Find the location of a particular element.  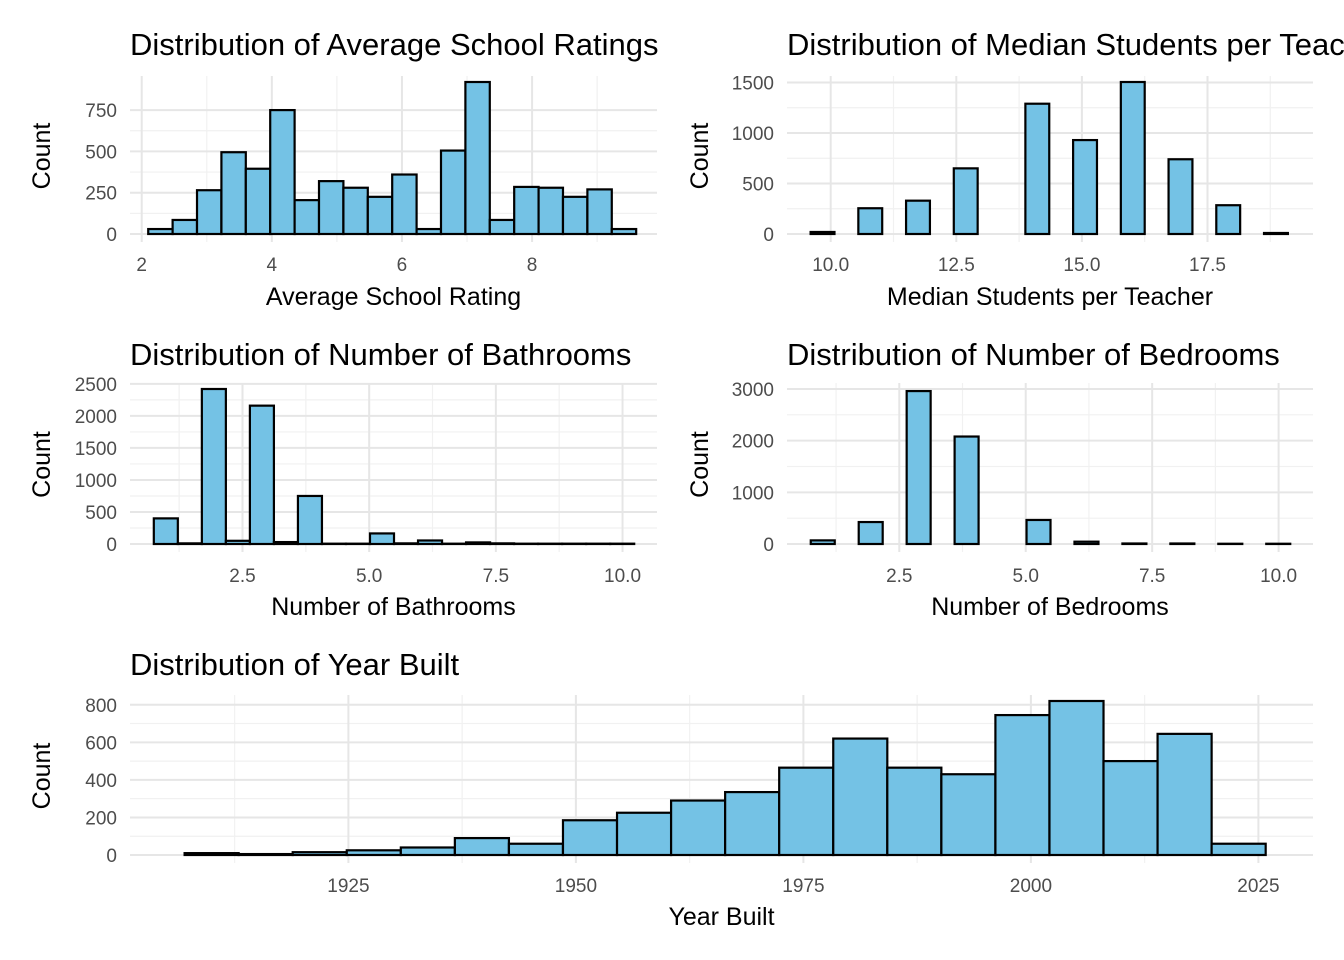

y-tick-label: 800 is located at coordinates (101, 706).